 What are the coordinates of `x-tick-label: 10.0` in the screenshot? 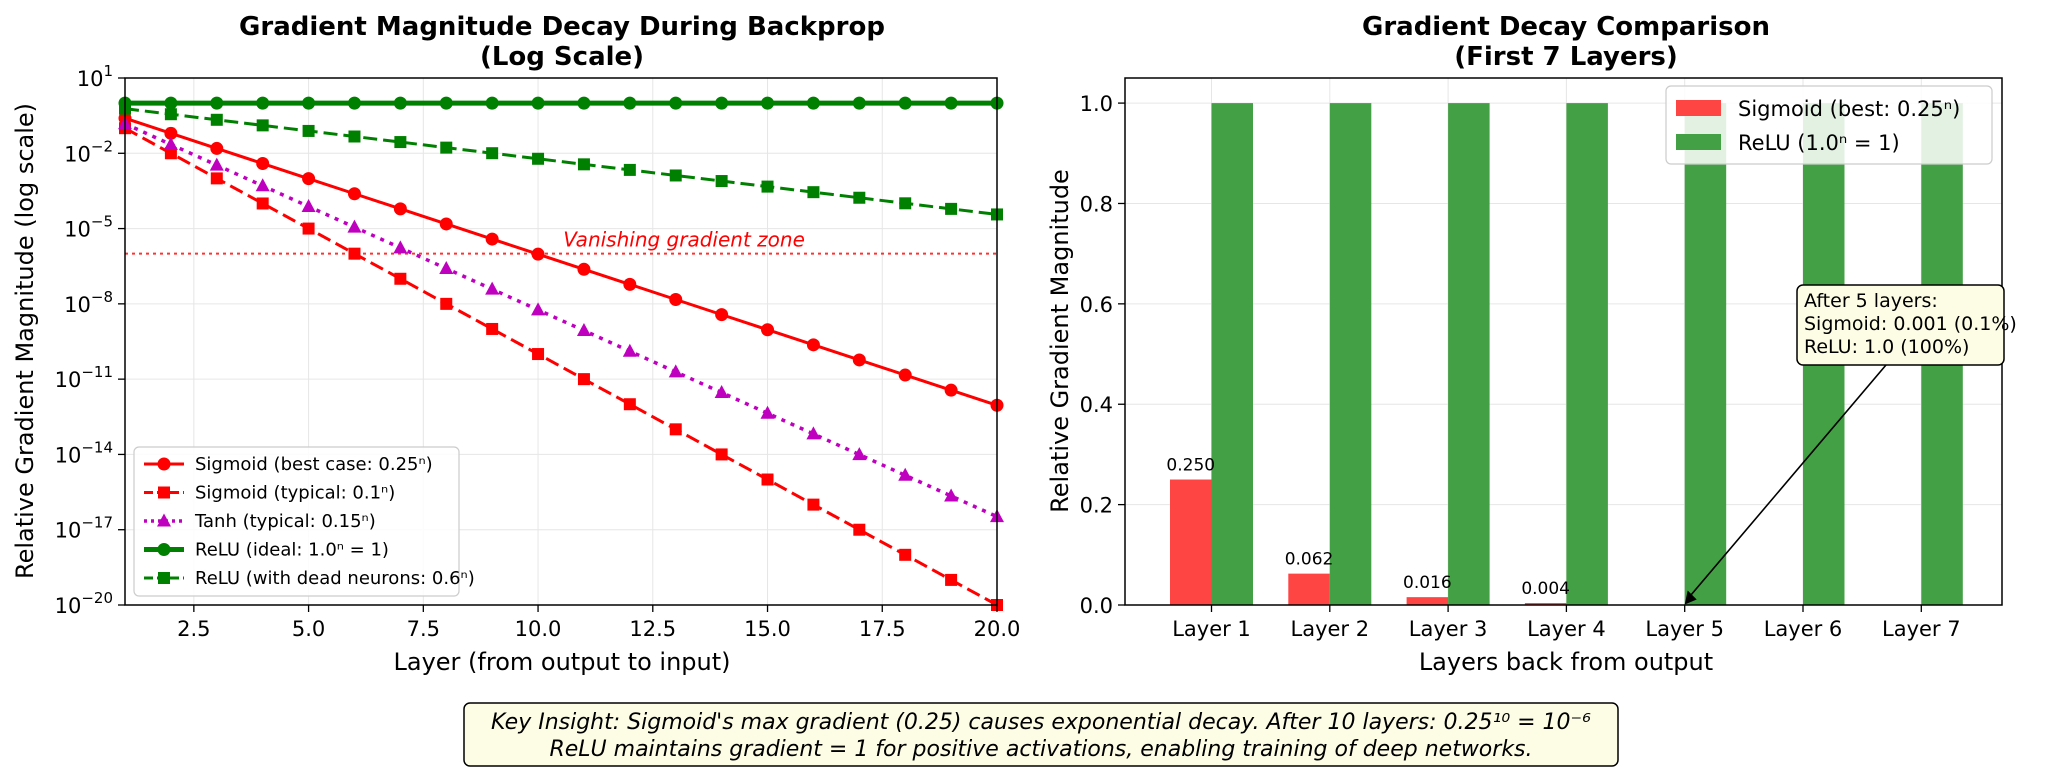 It's located at (538, 629).